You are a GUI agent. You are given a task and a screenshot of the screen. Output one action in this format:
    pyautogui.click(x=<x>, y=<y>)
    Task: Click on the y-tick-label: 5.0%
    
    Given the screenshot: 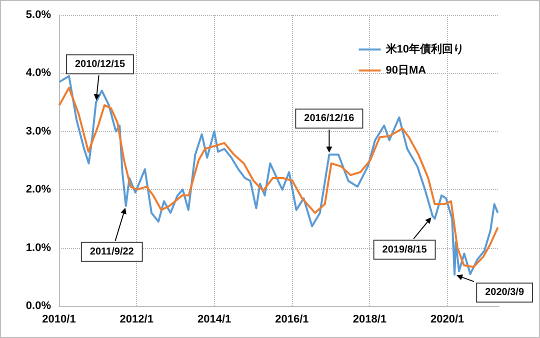 What is the action you would take?
    pyautogui.click(x=39, y=15)
    